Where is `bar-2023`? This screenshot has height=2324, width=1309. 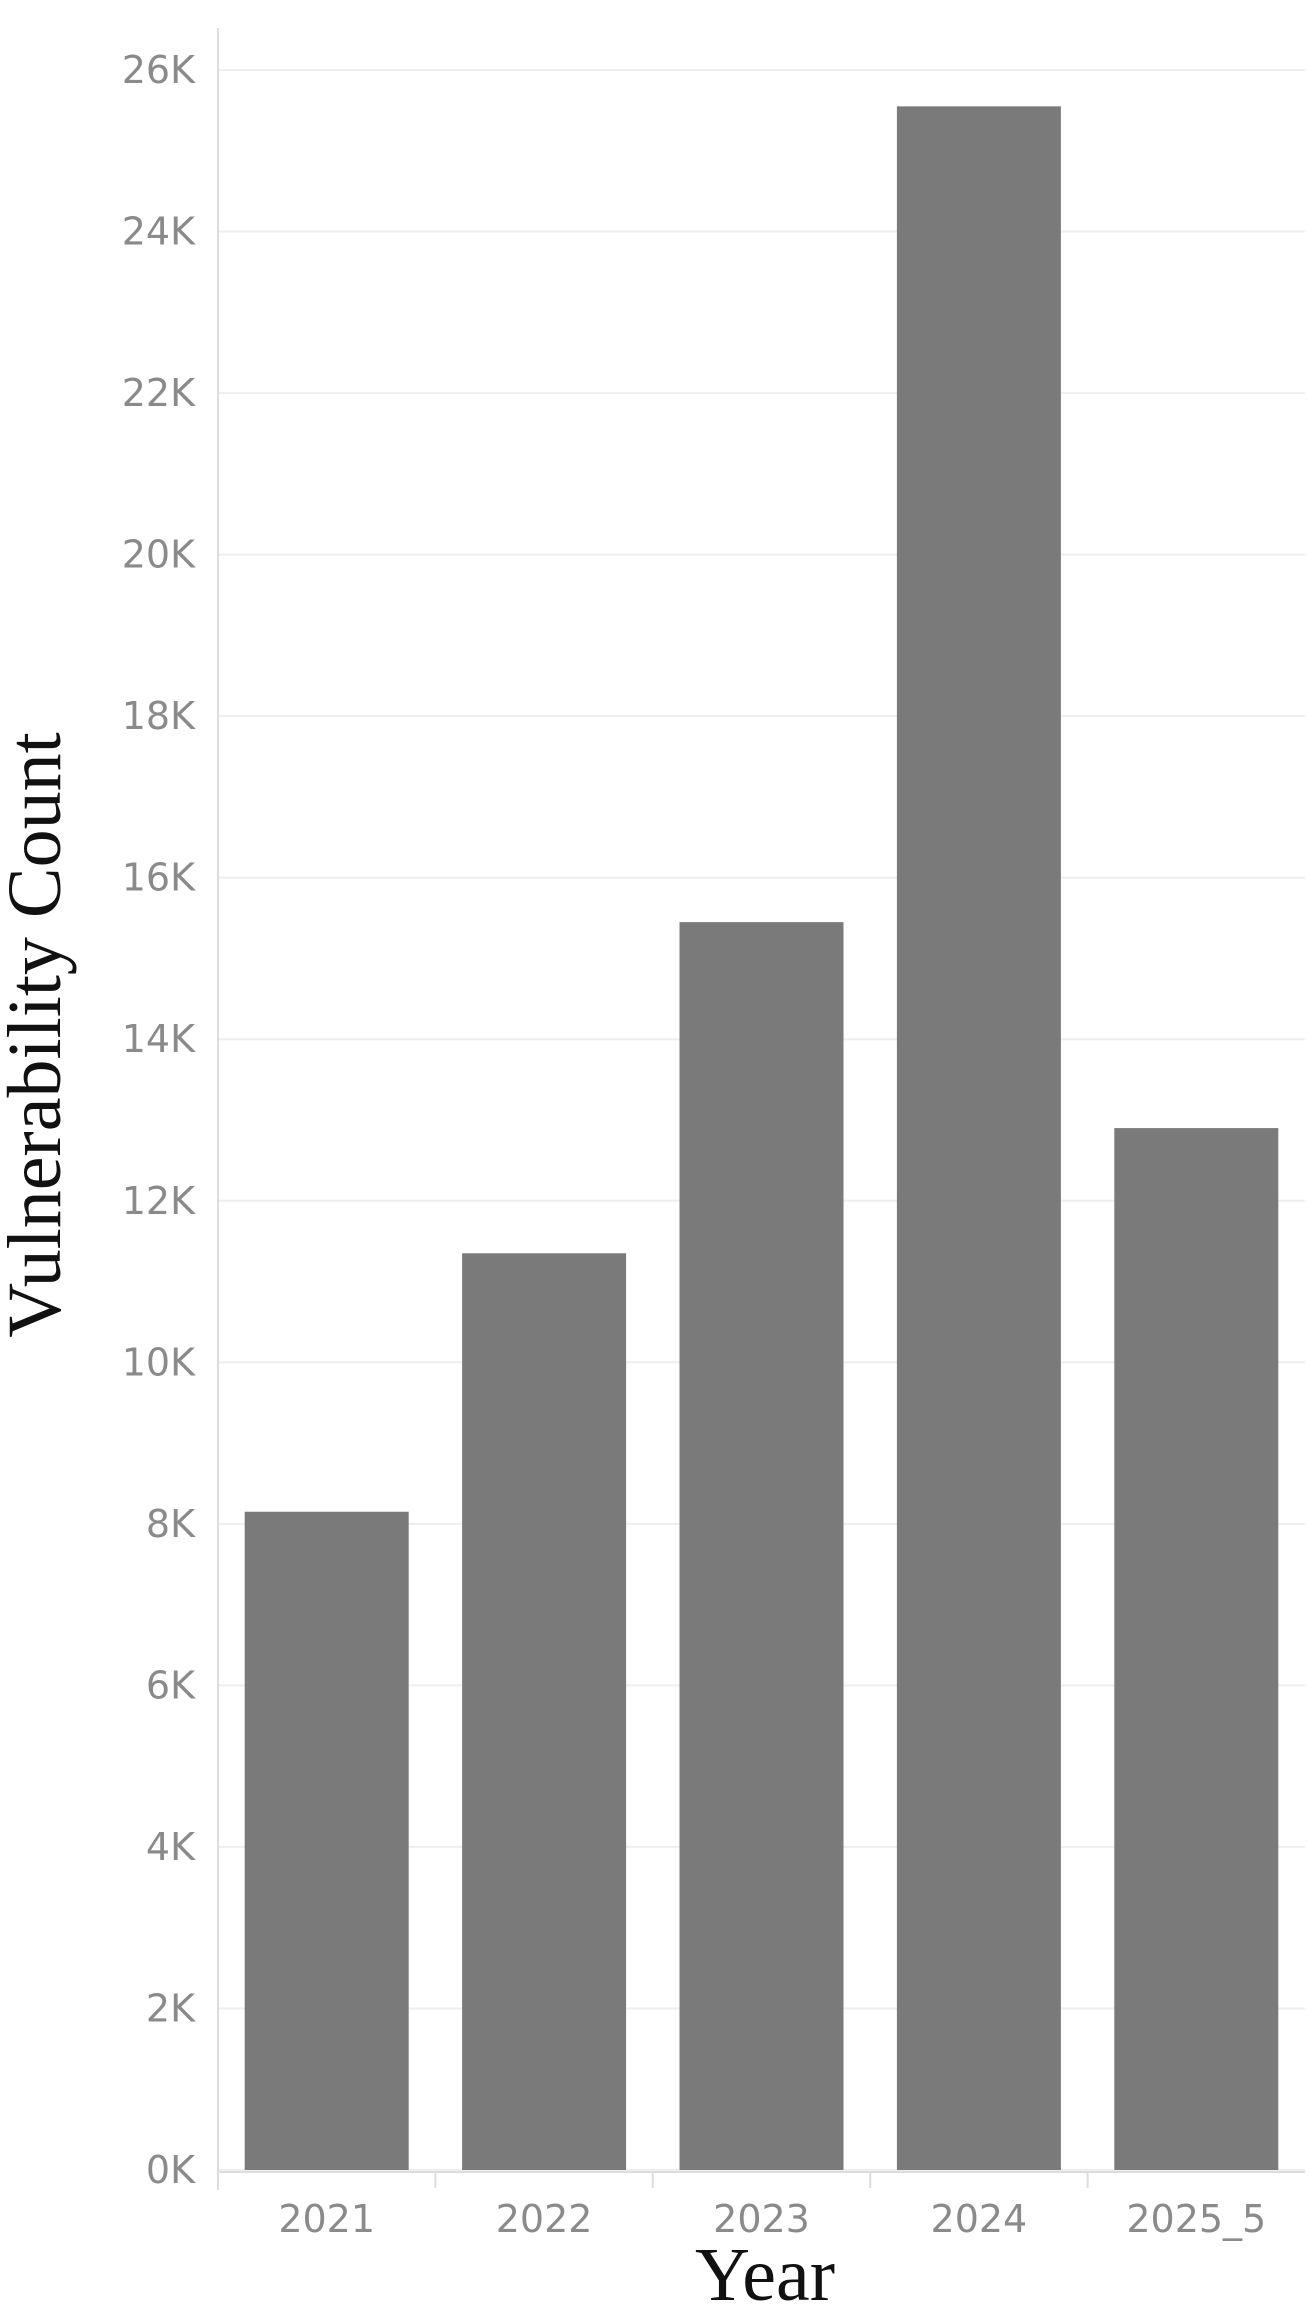 bar-2023 is located at coordinates (761, 1546).